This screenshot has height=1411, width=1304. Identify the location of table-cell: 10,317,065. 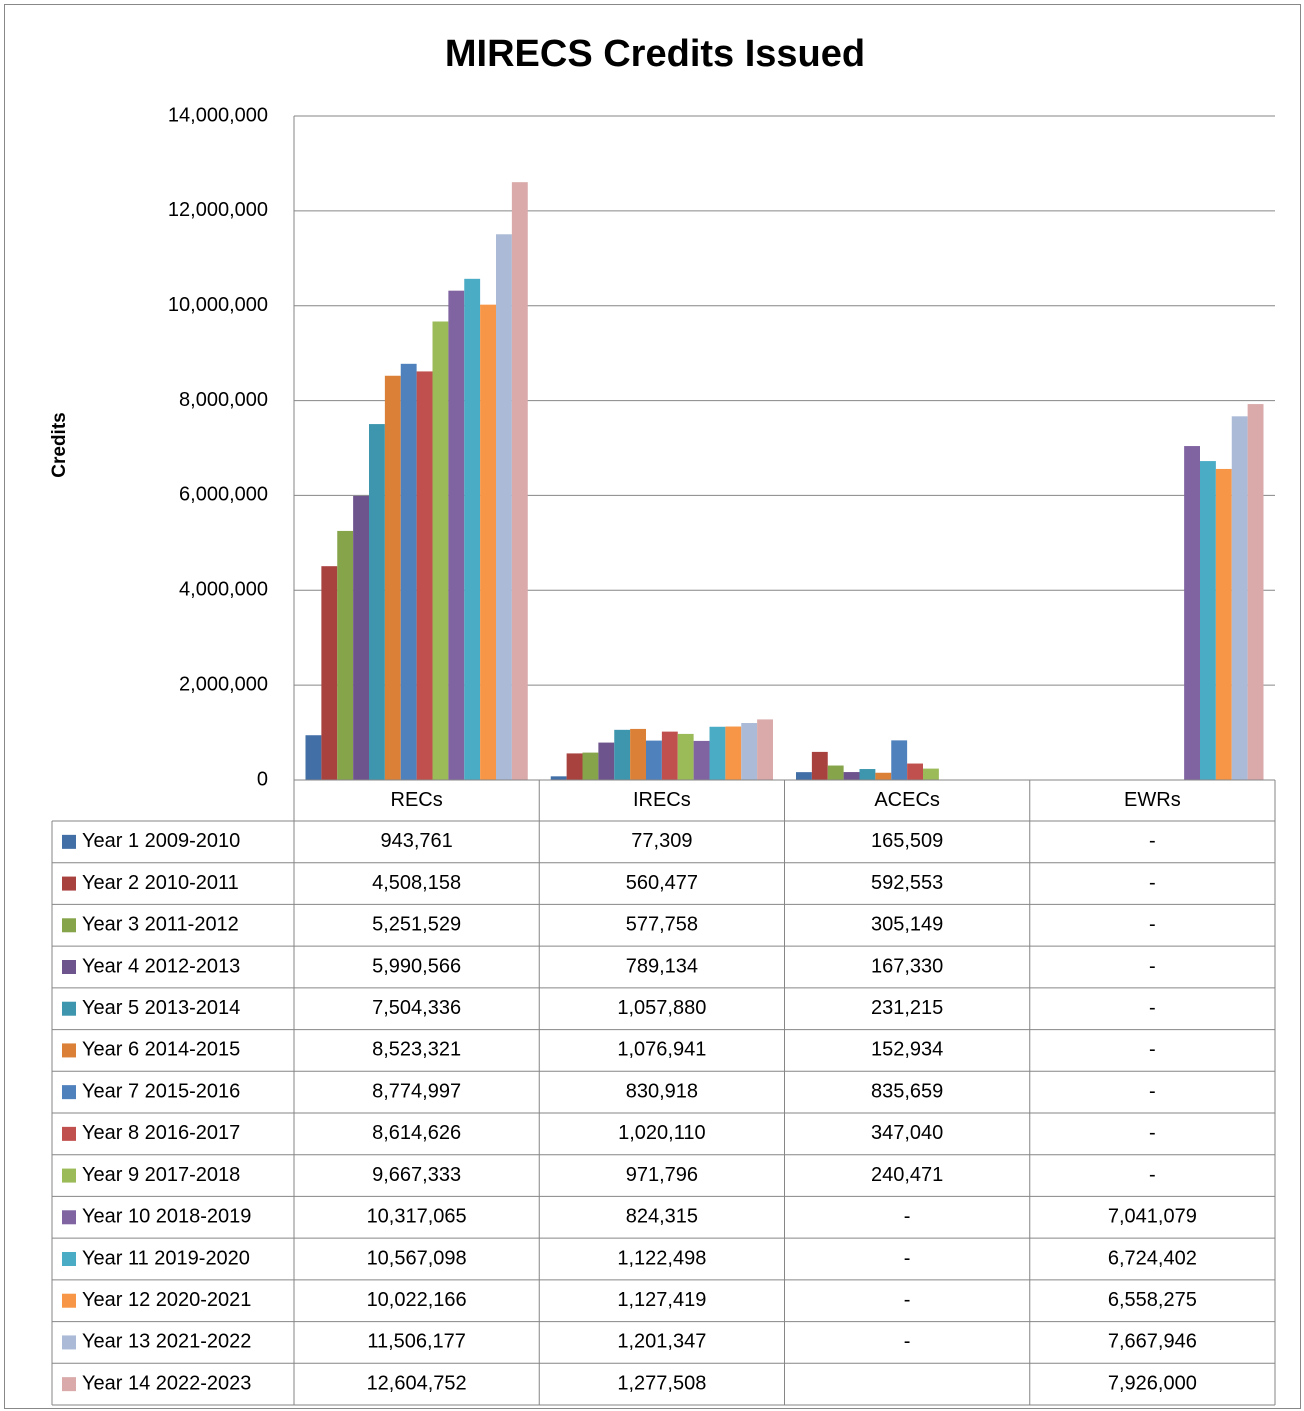
(417, 1217).